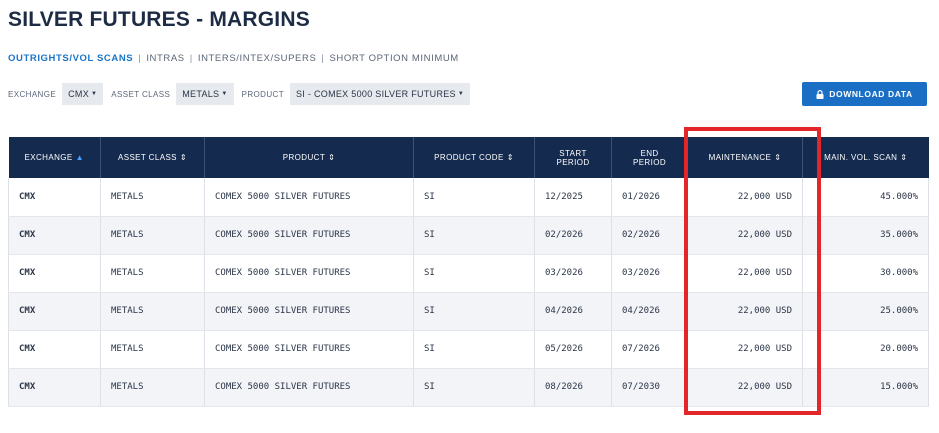  What do you see at coordinates (147, 157) in the screenshot?
I see `column-header-label: ASSET CLASS` at bounding box center [147, 157].